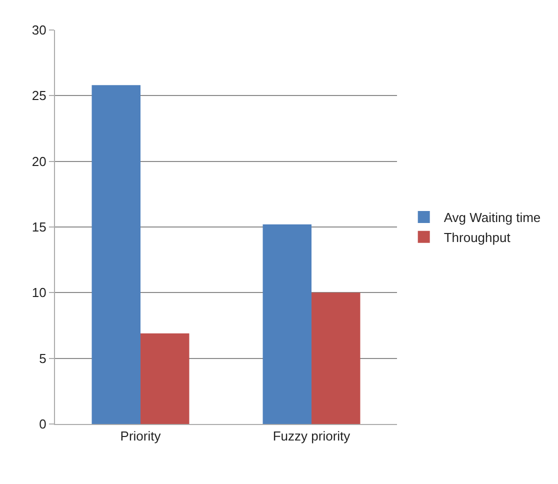 This screenshot has height=484, width=558. What do you see at coordinates (39, 161) in the screenshot?
I see `y-tick-label: 20` at bounding box center [39, 161].